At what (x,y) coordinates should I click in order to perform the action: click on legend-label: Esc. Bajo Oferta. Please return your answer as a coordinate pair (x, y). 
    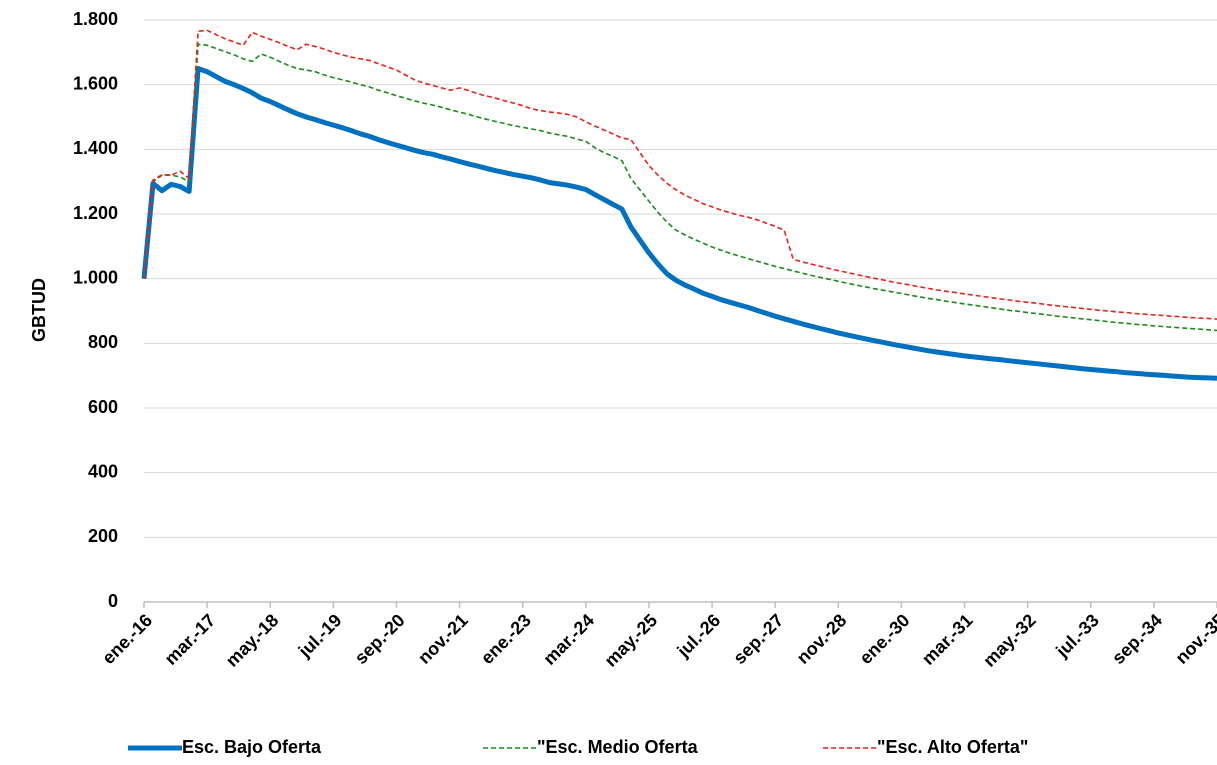
    Looking at the image, I should click on (252, 747).